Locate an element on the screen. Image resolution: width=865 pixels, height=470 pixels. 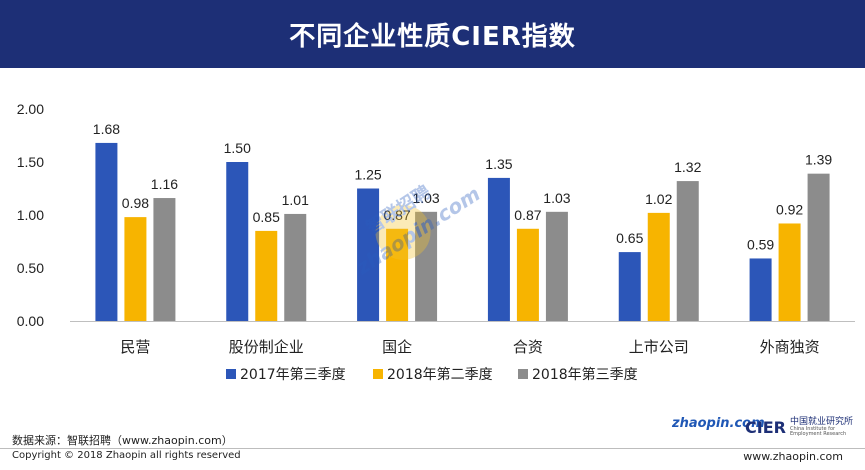
title-banner: 不同企业性质CIER指数 is located at coordinates (432, 34).